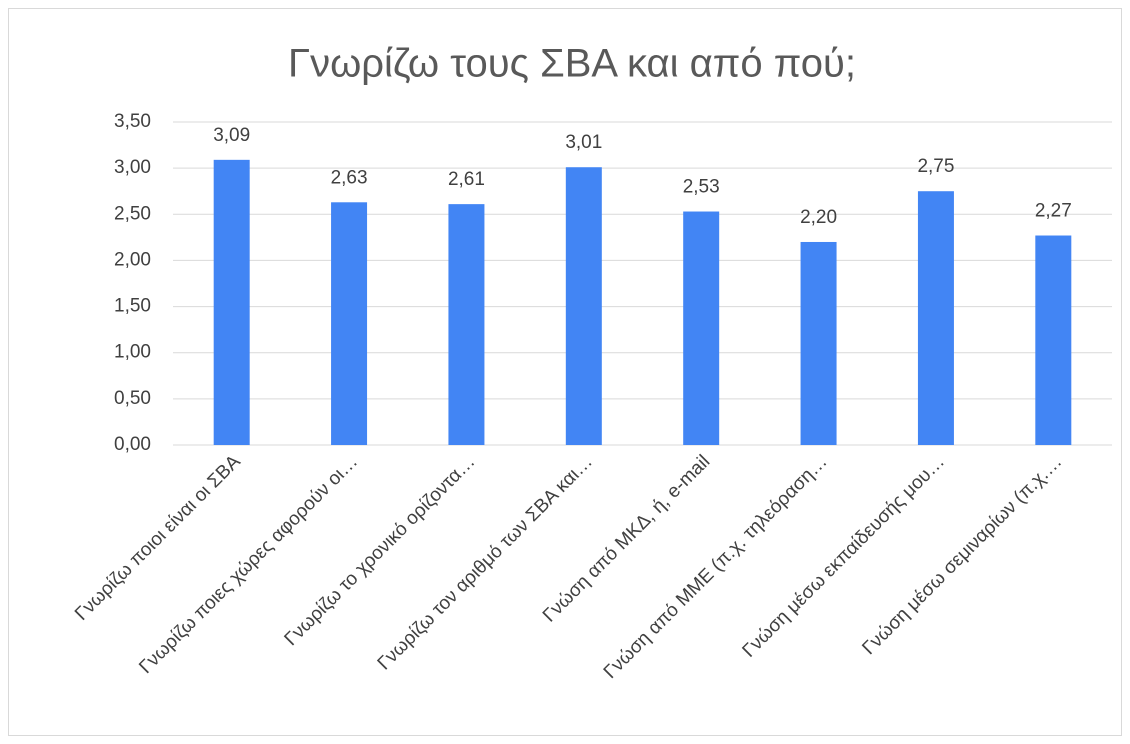 The width and height of the screenshot is (1130, 744). I want to click on y-tick-label: 1,00, so click(132, 352).